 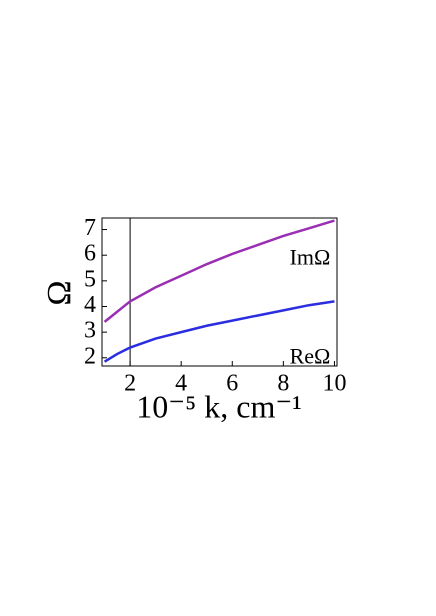 What do you see at coordinates (90, 254) in the screenshot?
I see `y-tick-label: 6` at bounding box center [90, 254].